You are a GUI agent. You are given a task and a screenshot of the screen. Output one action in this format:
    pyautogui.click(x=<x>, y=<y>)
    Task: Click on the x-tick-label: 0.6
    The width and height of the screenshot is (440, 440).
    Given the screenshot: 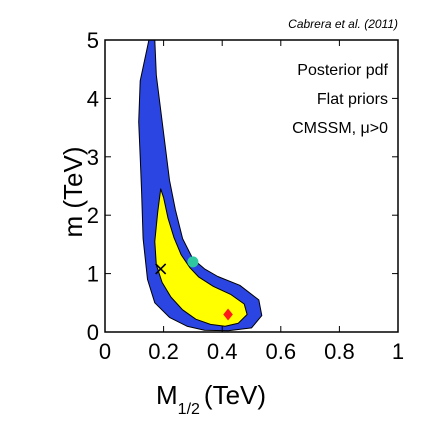 What is the action you would take?
    pyautogui.click(x=281, y=351)
    